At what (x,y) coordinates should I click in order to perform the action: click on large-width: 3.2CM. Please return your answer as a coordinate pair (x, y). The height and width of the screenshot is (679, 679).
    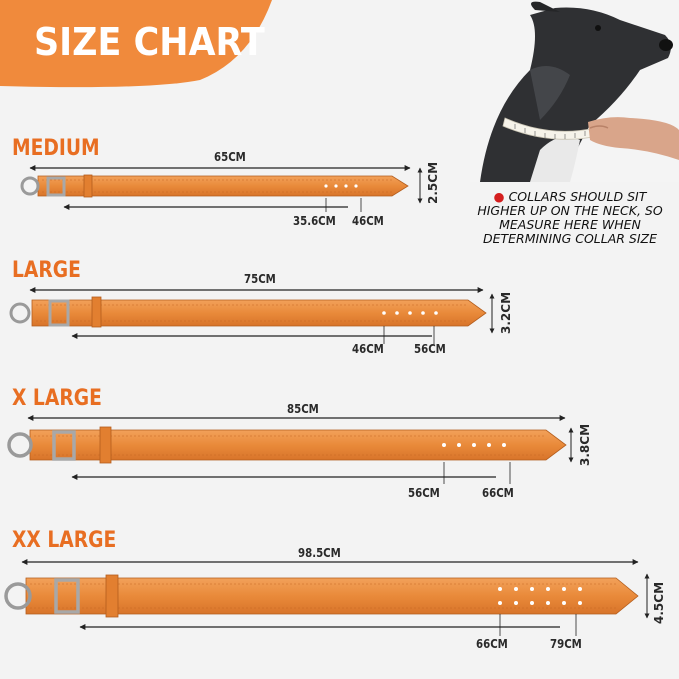
    Looking at the image, I should click on (506, 312).